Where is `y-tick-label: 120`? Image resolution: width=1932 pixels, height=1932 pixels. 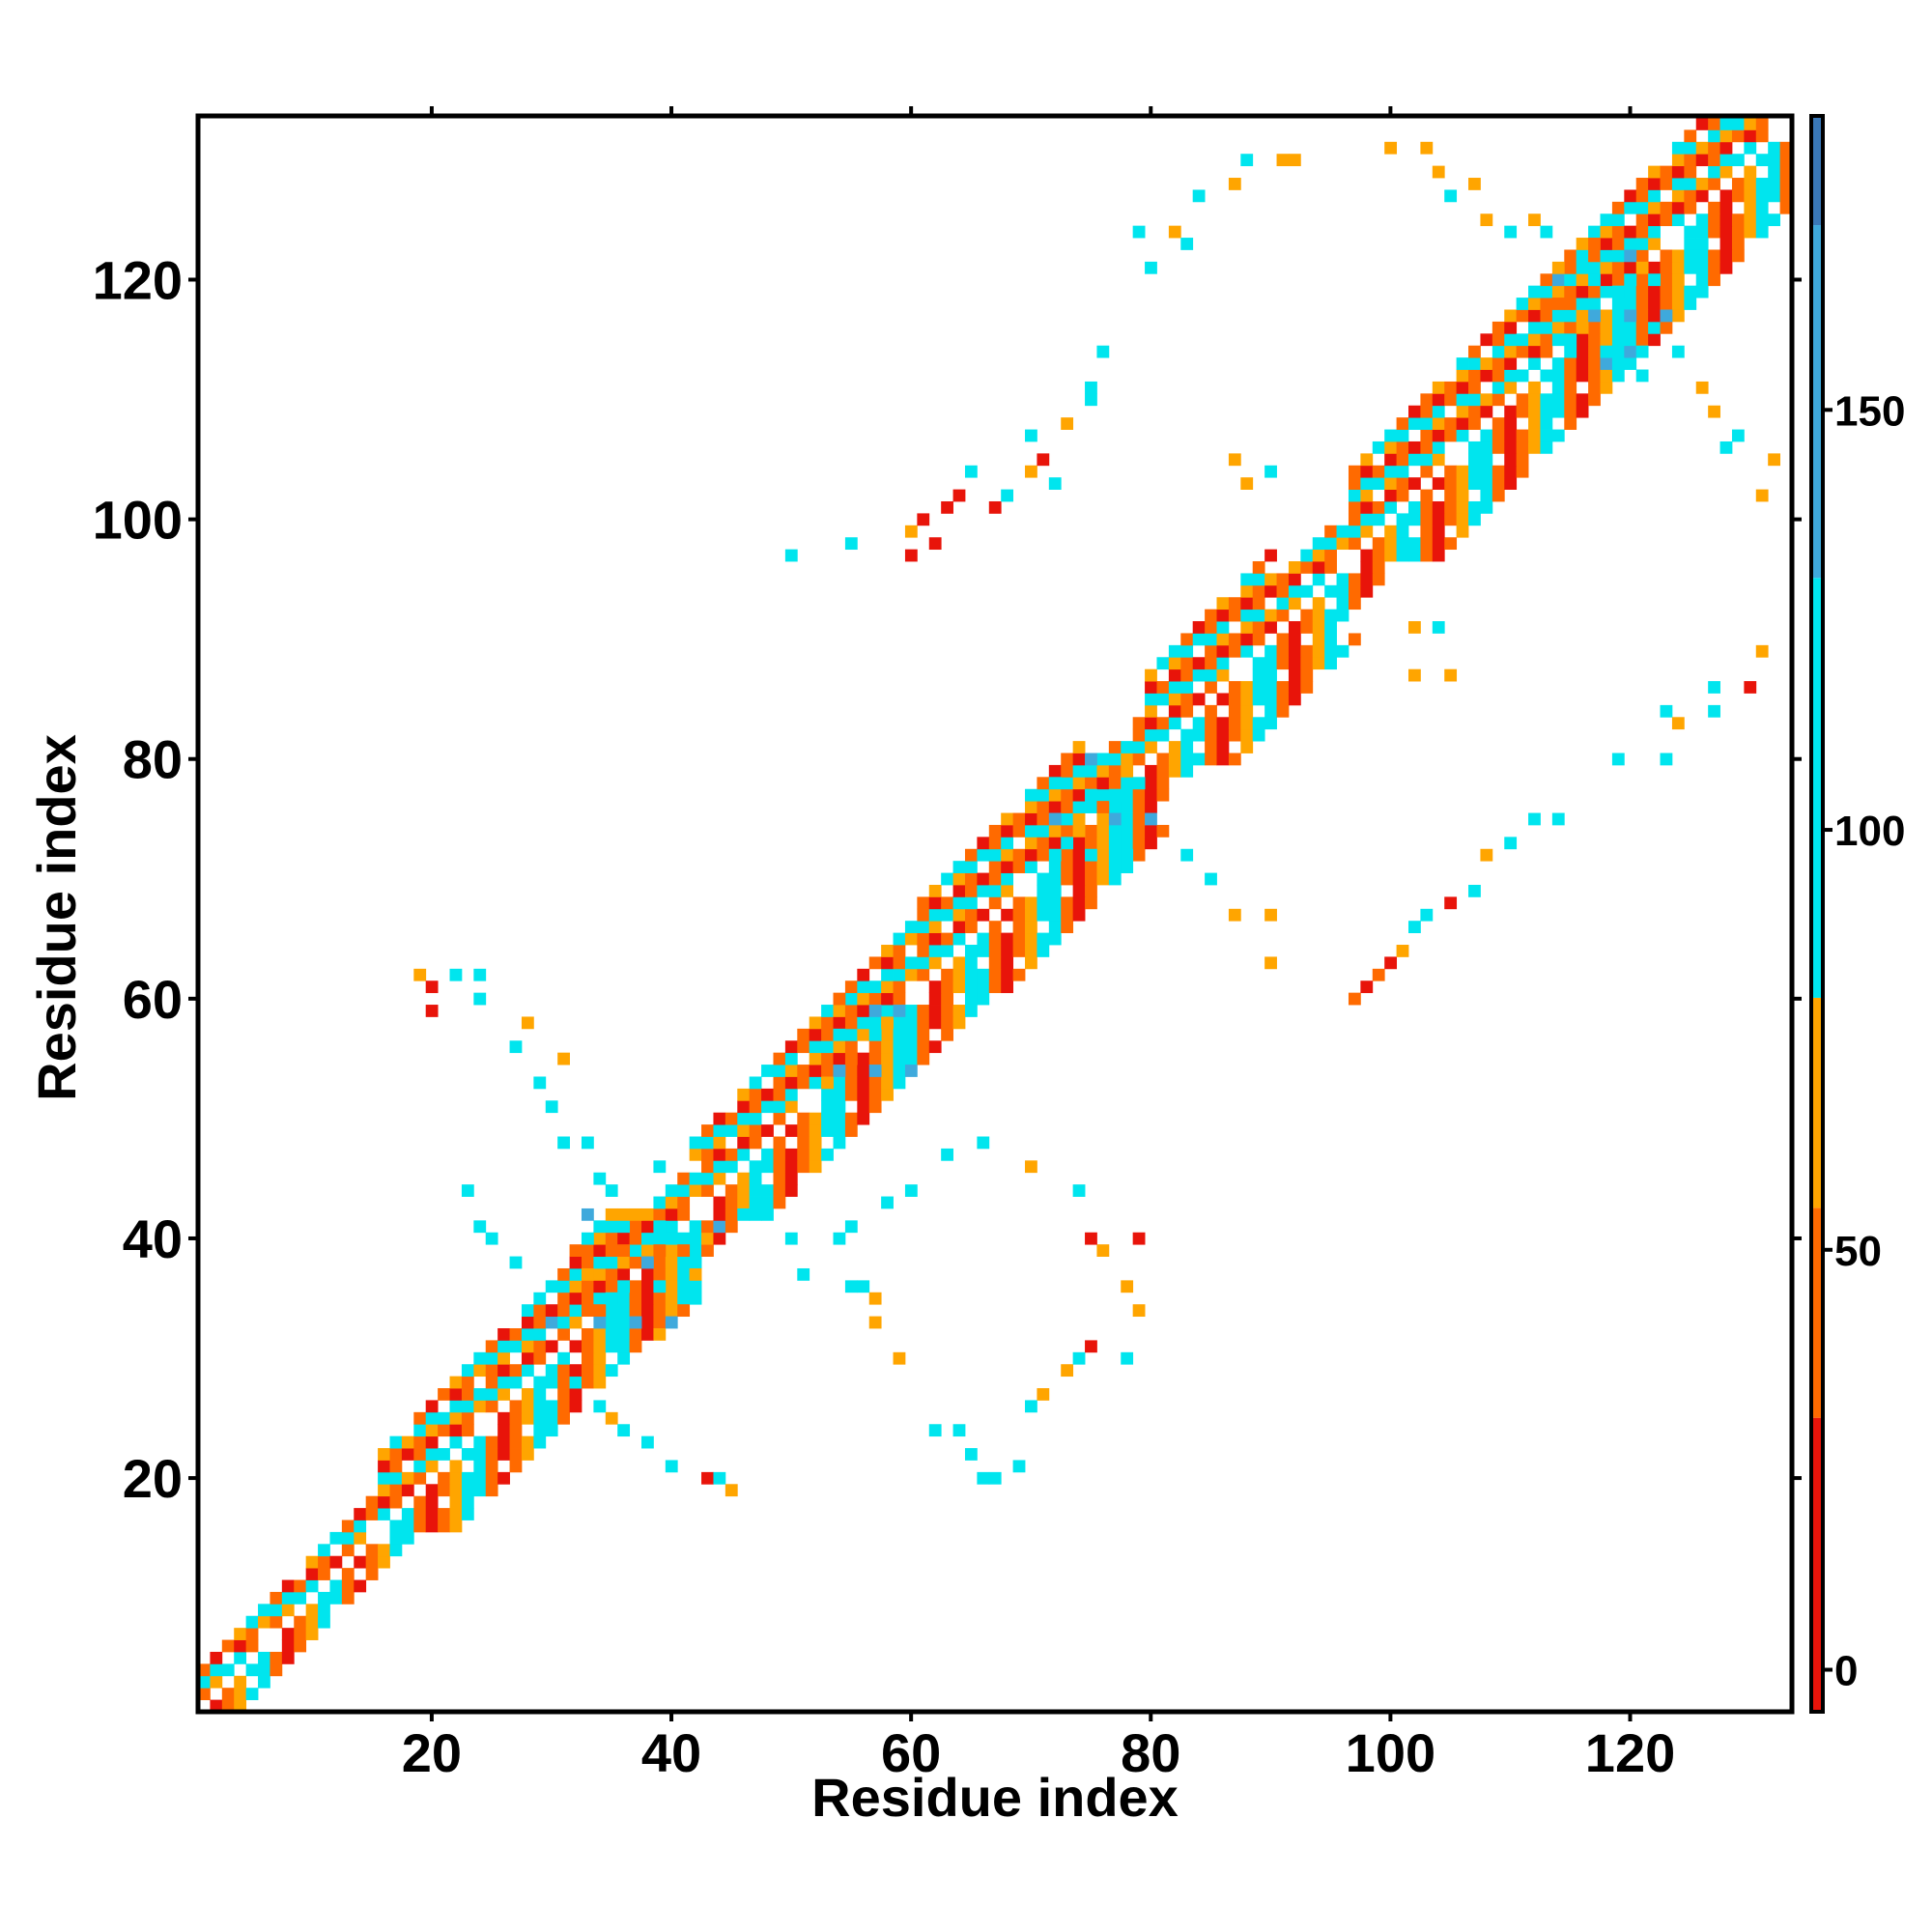
y-tick-label: 120 is located at coordinates (138, 279).